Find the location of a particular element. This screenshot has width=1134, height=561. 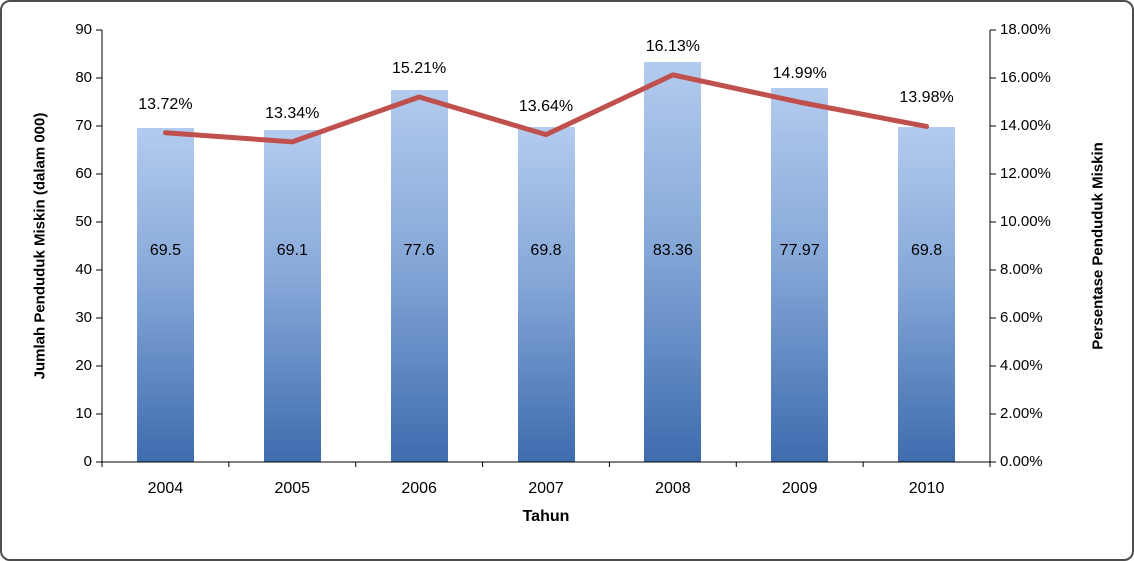

bar-label-2005: 69.1 is located at coordinates (292, 250).